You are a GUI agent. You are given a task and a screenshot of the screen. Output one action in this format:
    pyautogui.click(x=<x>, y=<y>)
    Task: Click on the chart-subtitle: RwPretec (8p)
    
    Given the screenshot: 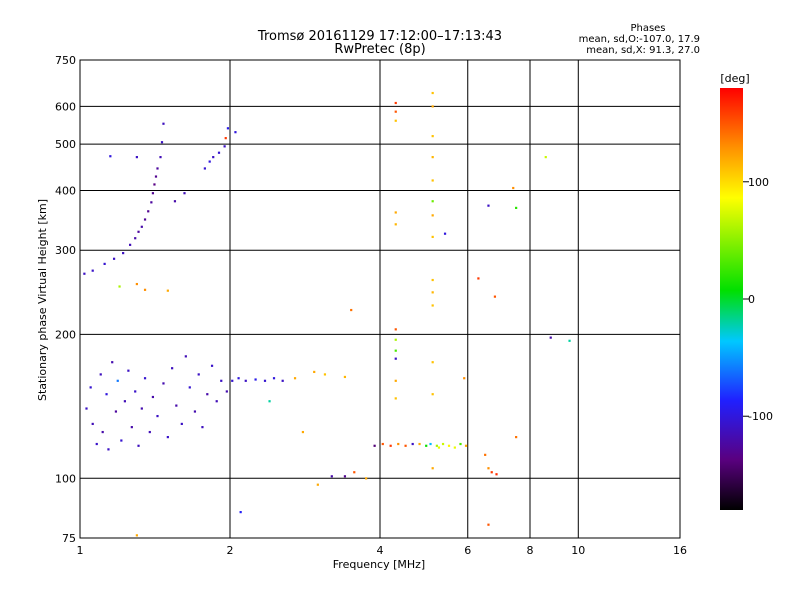 What is the action you would take?
    pyautogui.click(x=379, y=49)
    